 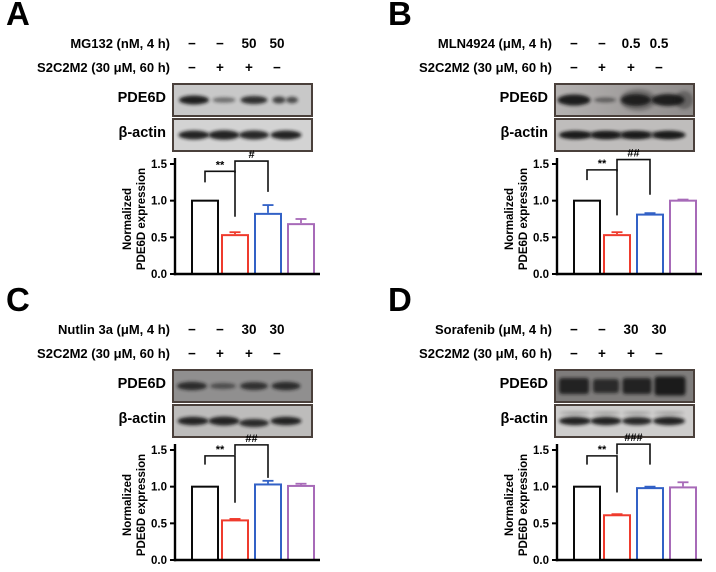 I want to click on treatment-label: Nutlin 3a (μM, 4 h), so click(x=114, y=329).